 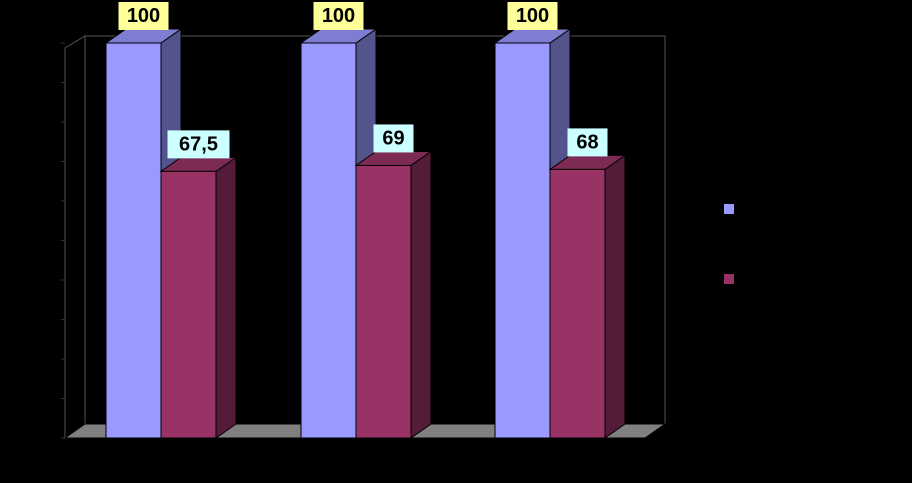 I want to click on data-label-text: 69, so click(x=393, y=138).